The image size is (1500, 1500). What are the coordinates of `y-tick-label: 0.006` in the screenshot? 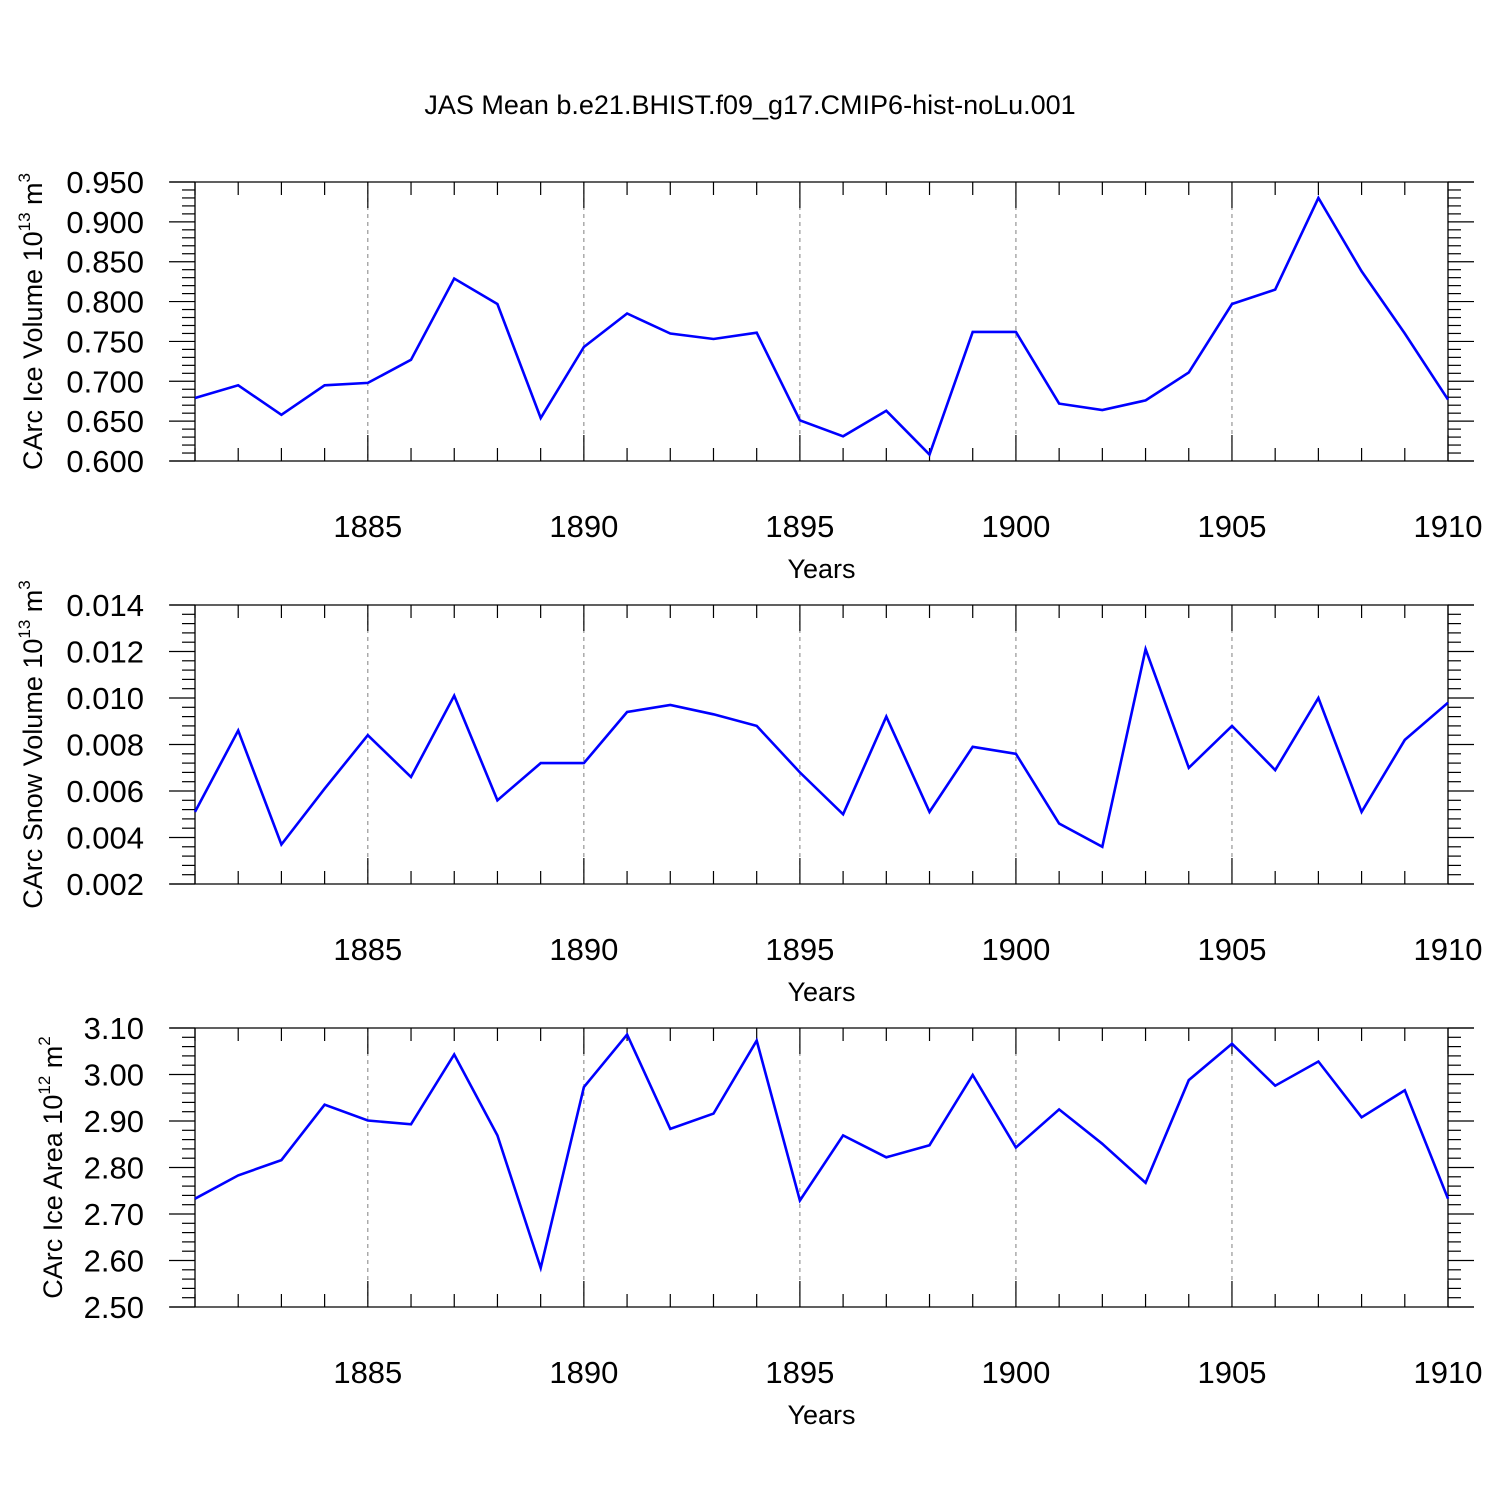 It's located at (105, 791).